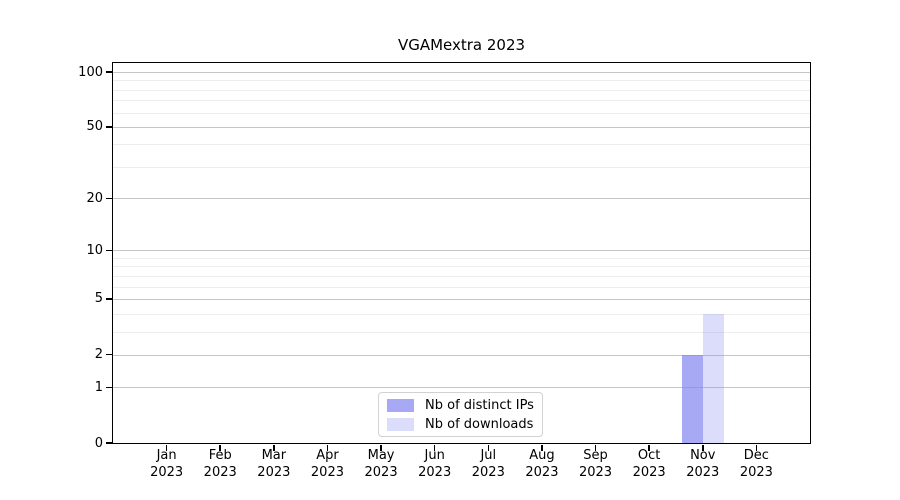  I want to click on x-tick-label: Jul 2023, so click(488, 464).